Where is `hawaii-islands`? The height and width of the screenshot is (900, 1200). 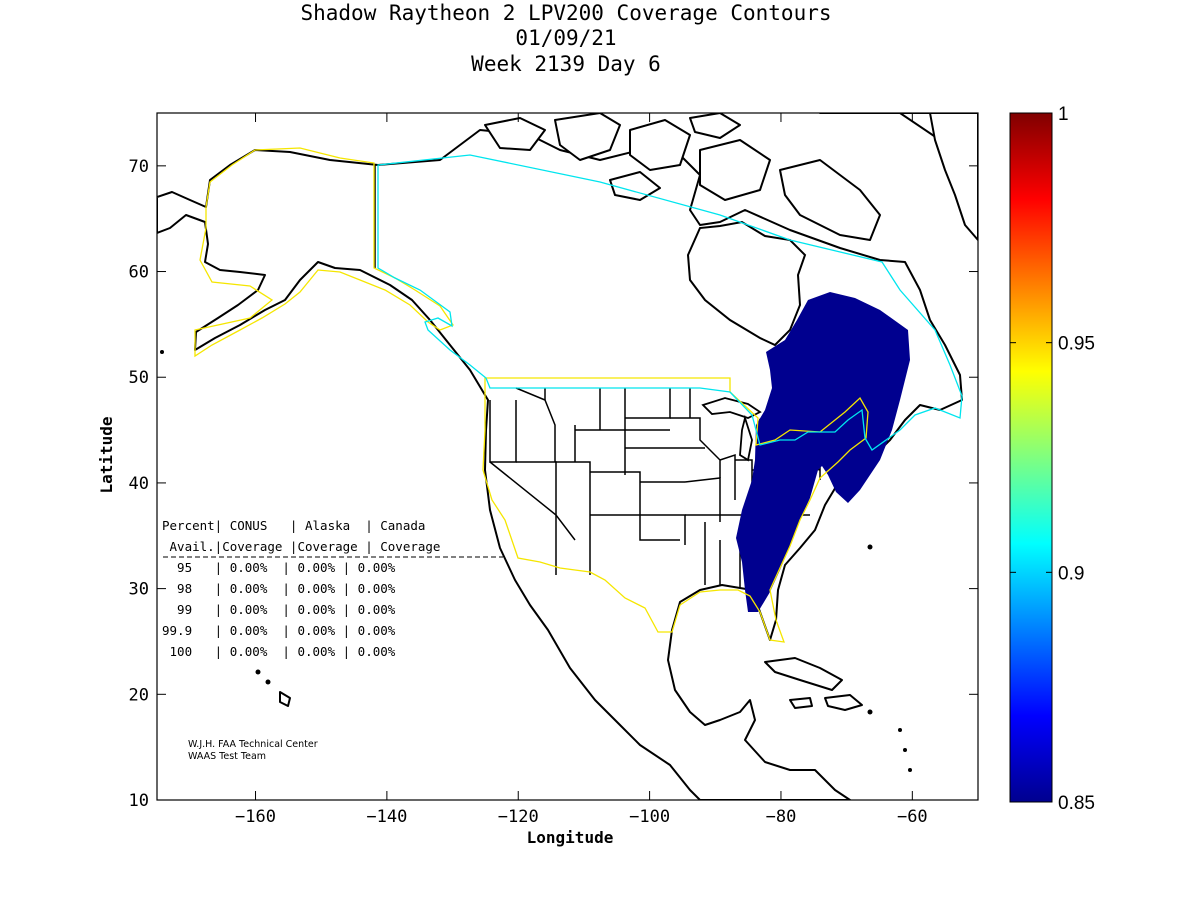 hawaii-islands is located at coordinates (273, 688).